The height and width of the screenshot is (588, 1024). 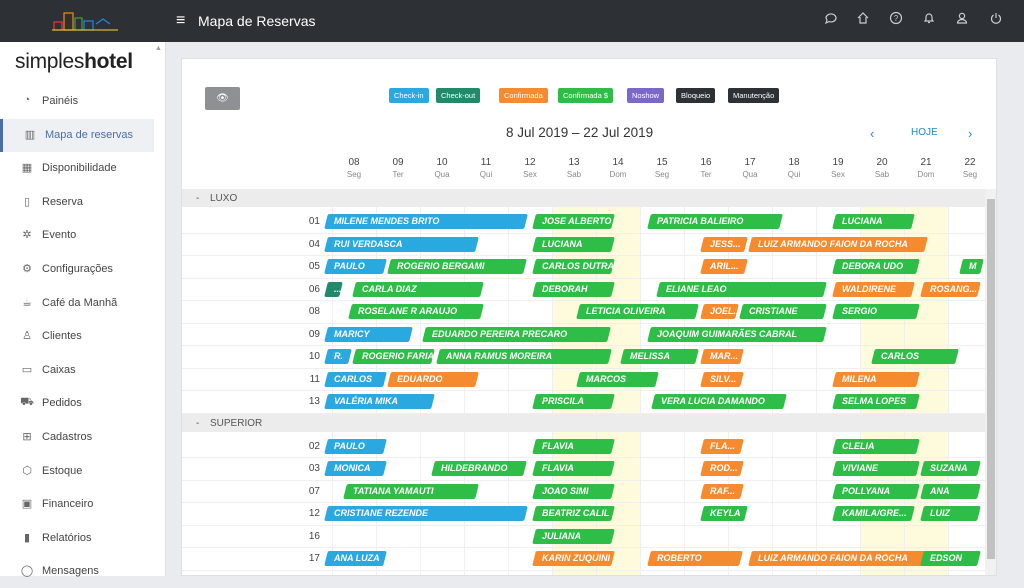 What do you see at coordinates (714, 221) in the screenshot?
I see `booking-bar: PATRICIA BALIEIRO` at bounding box center [714, 221].